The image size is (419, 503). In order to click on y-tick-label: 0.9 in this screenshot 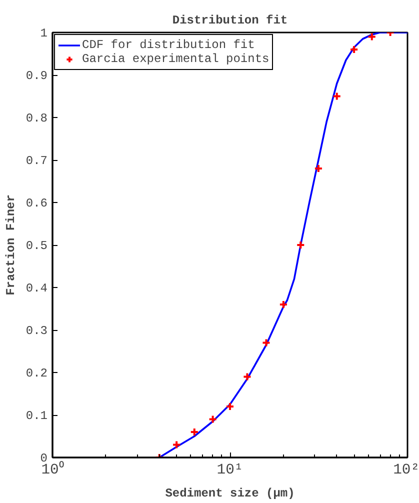, I will do `click(37, 76)`.